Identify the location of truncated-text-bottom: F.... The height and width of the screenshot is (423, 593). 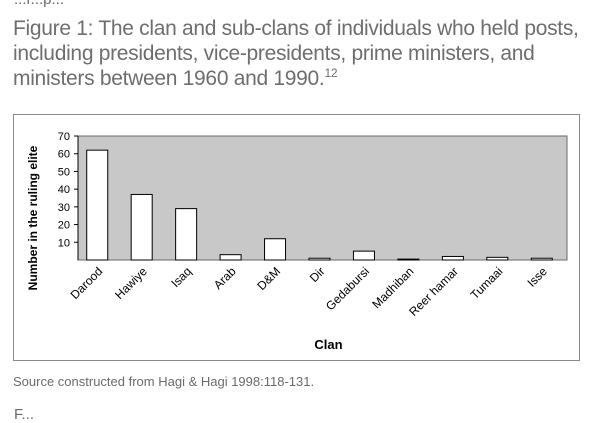
(24, 414).